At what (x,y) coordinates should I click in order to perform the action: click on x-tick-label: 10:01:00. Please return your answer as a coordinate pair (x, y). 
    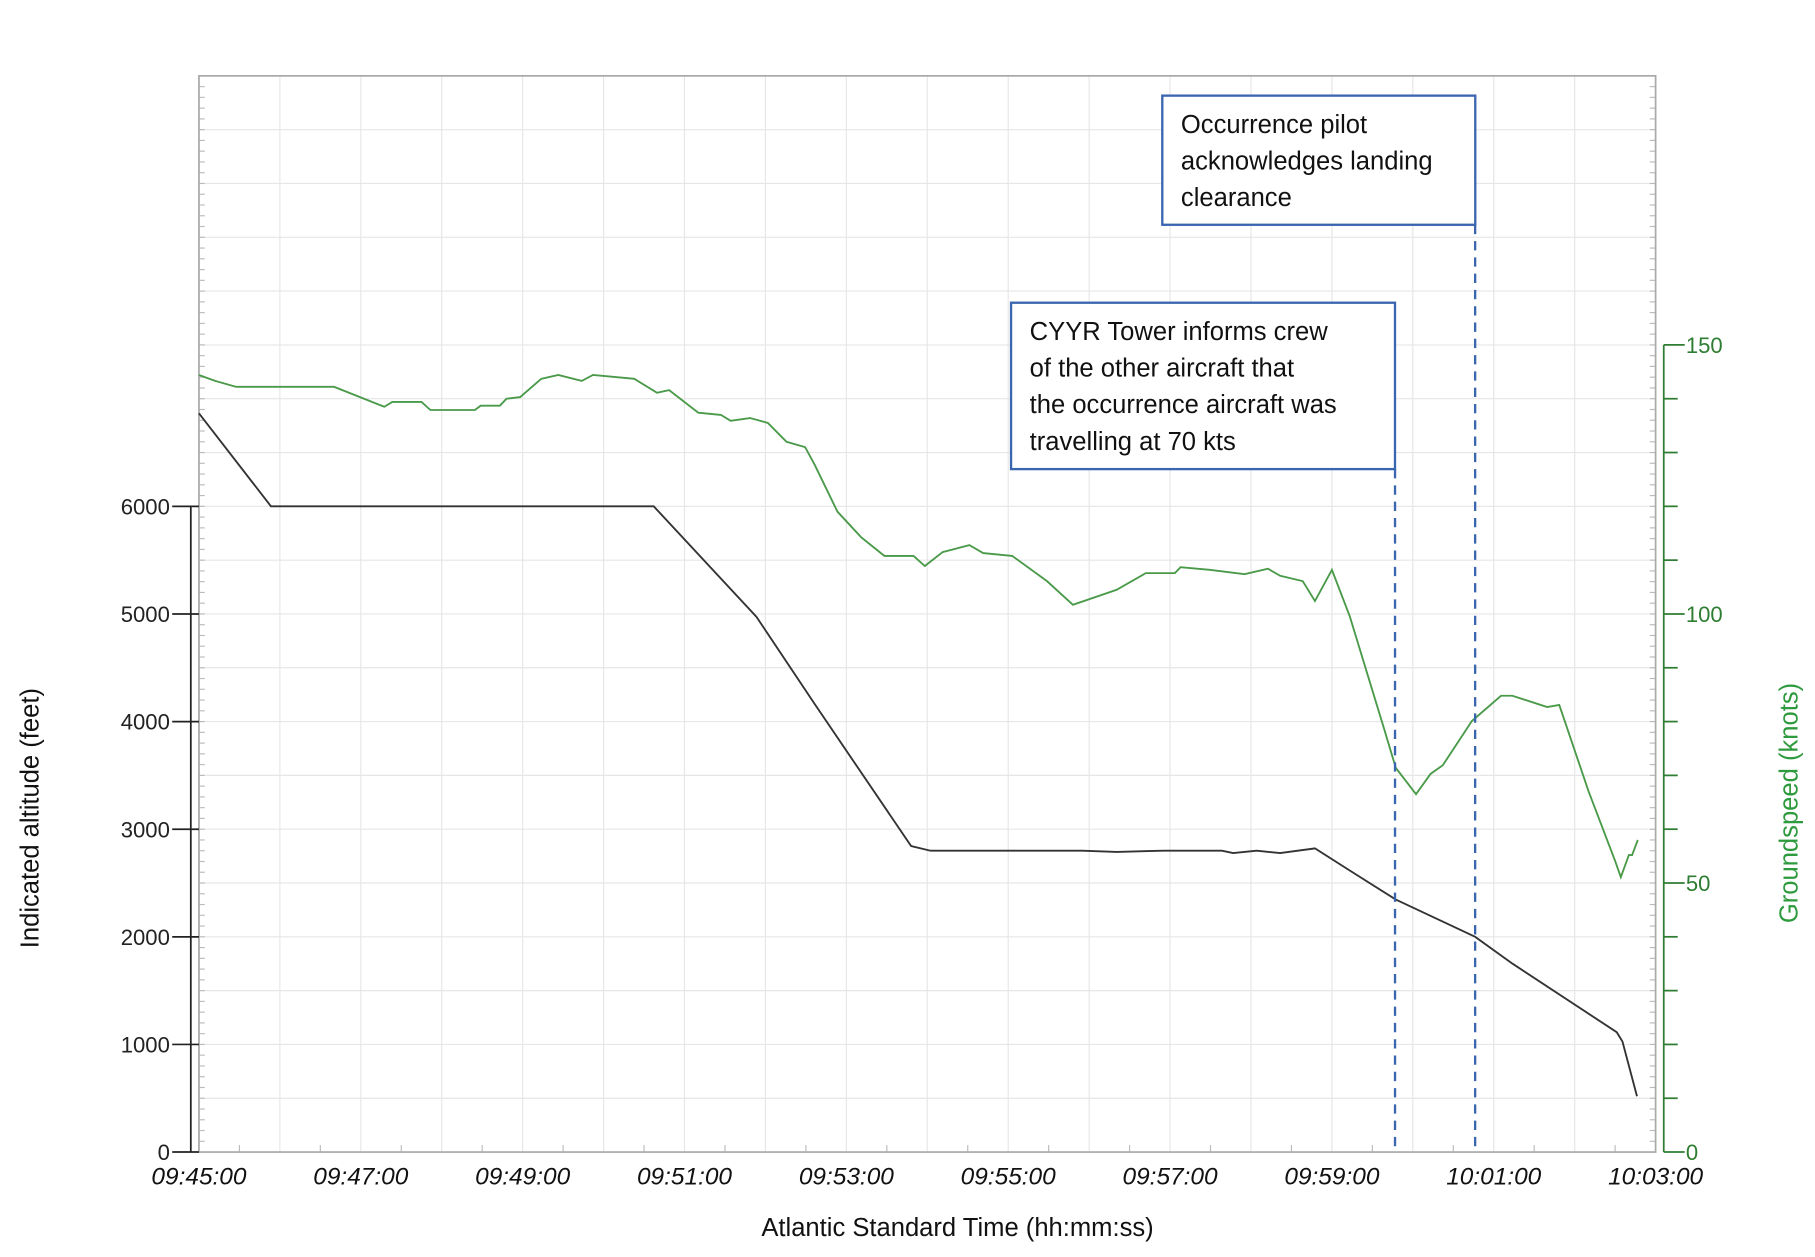
    Looking at the image, I should click on (1493, 1177).